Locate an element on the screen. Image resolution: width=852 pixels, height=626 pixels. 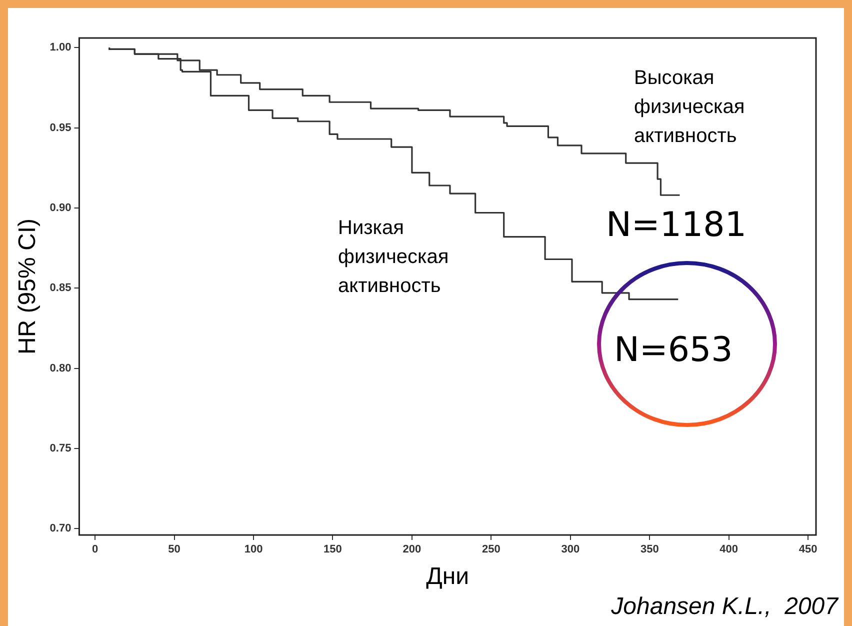
x-tick-label: 0 is located at coordinates (95, 550).